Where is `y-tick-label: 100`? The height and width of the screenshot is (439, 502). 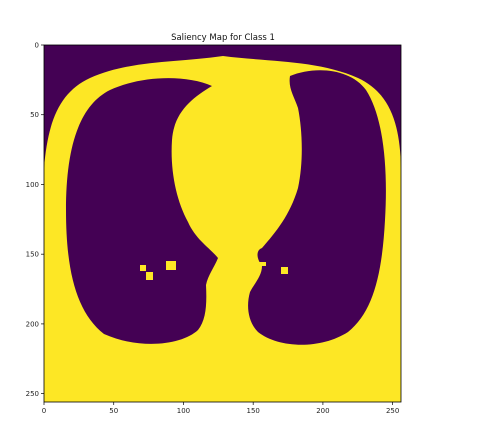
y-tick-label: 100 is located at coordinates (32, 185).